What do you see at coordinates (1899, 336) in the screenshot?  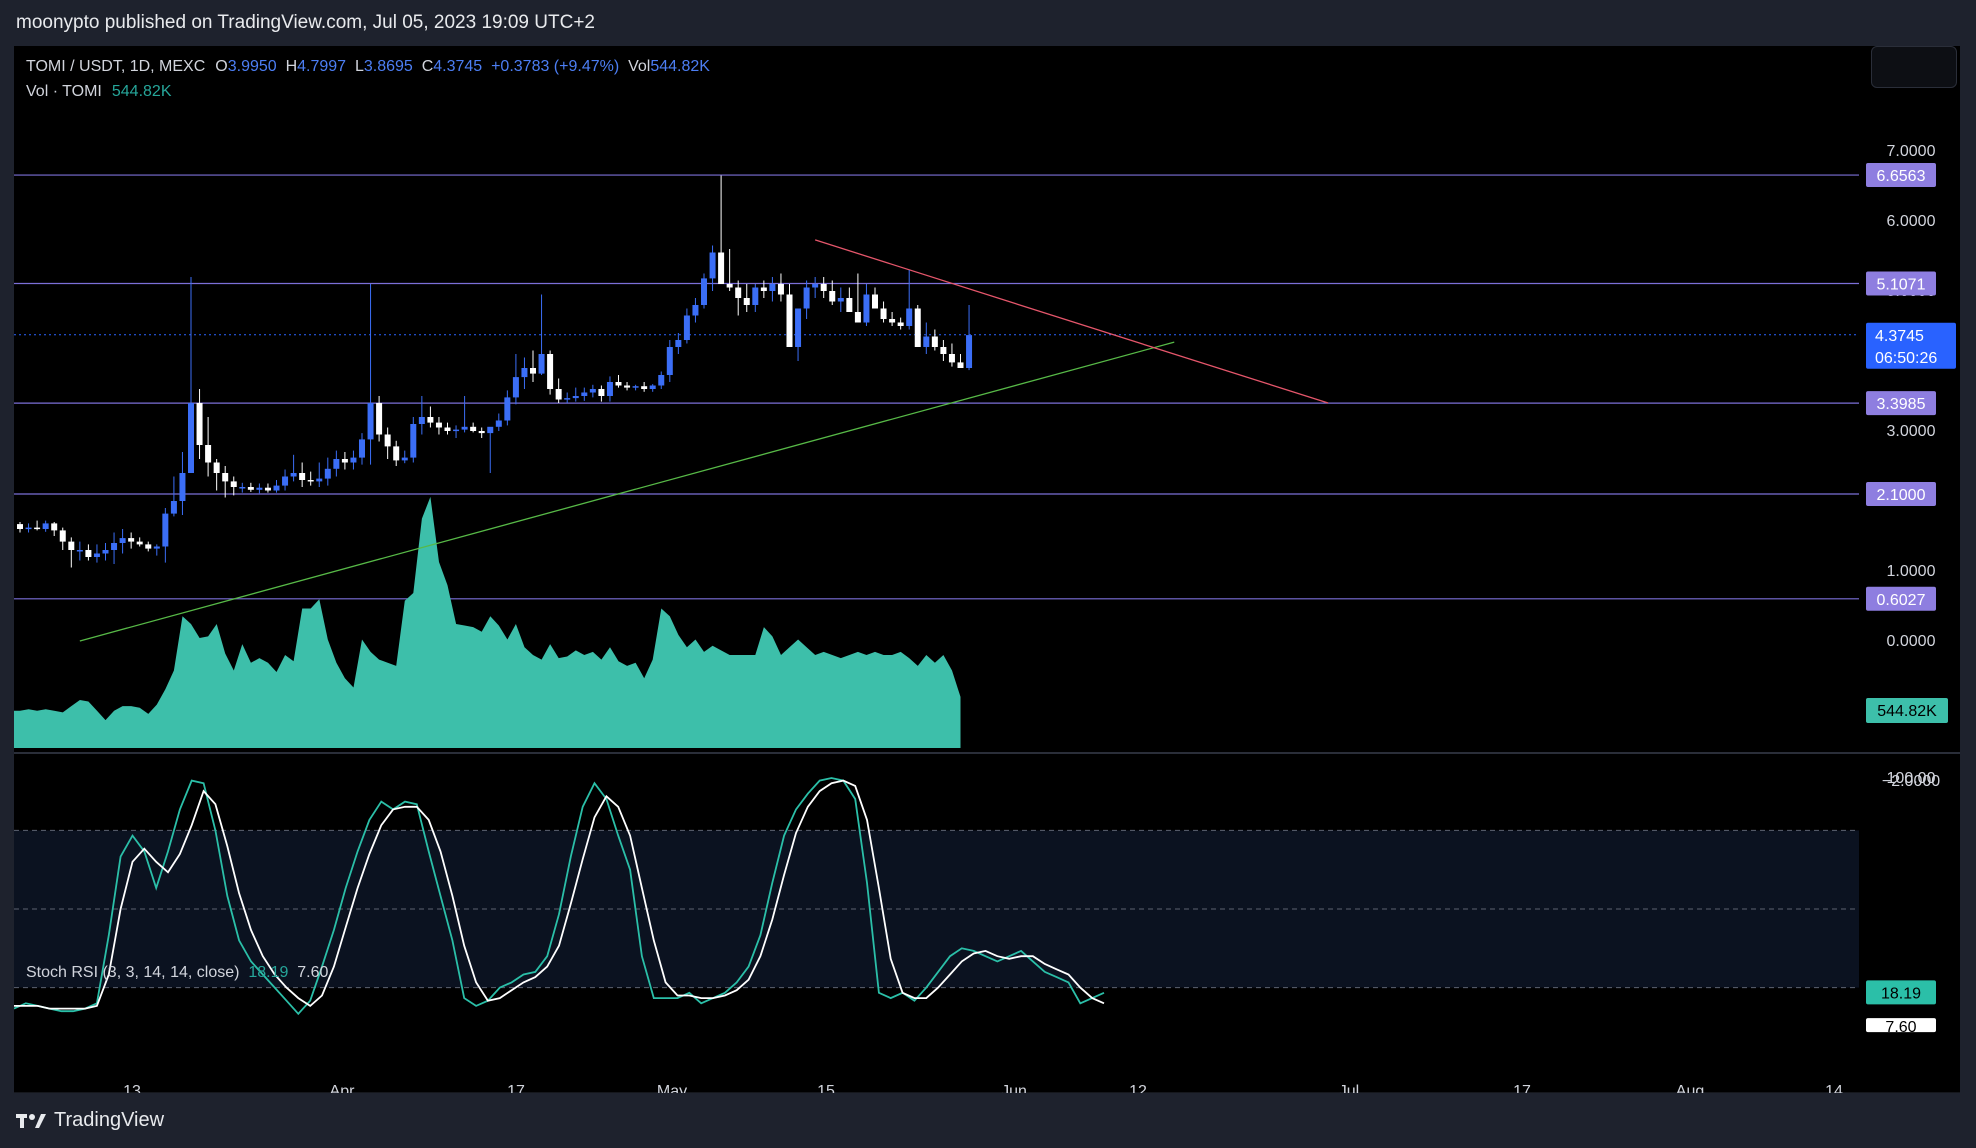 I see `current-price-text: 4.3745` at bounding box center [1899, 336].